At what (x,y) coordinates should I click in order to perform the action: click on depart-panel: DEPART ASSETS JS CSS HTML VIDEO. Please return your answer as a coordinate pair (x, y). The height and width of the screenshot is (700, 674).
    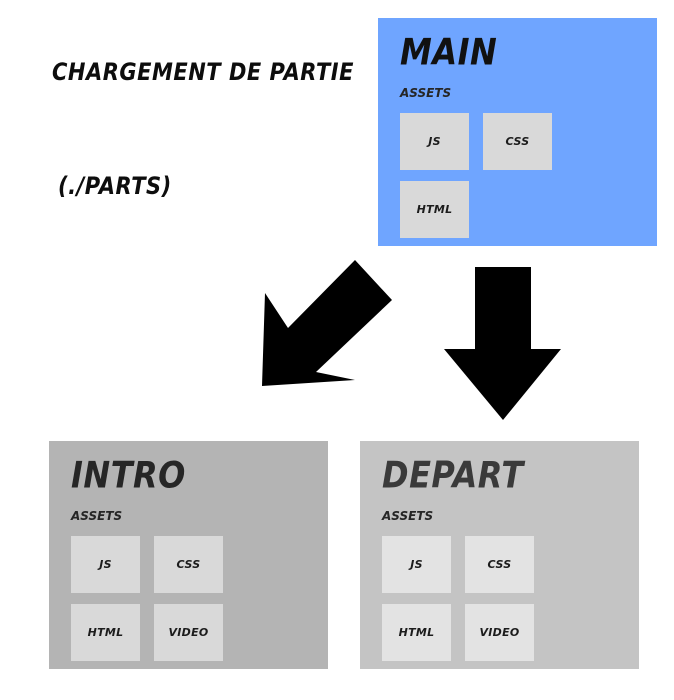
    Looking at the image, I should click on (499, 555).